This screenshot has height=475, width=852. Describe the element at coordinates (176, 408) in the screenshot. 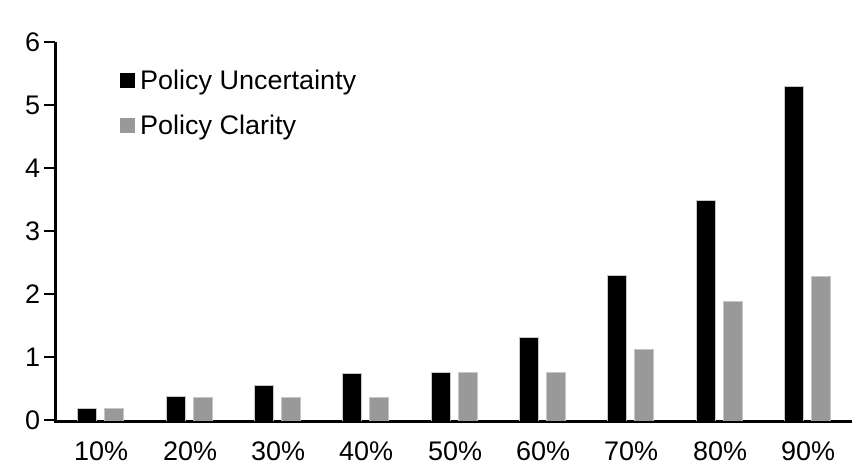

I see `bar-policy-uncertainty-20pct` at that location.